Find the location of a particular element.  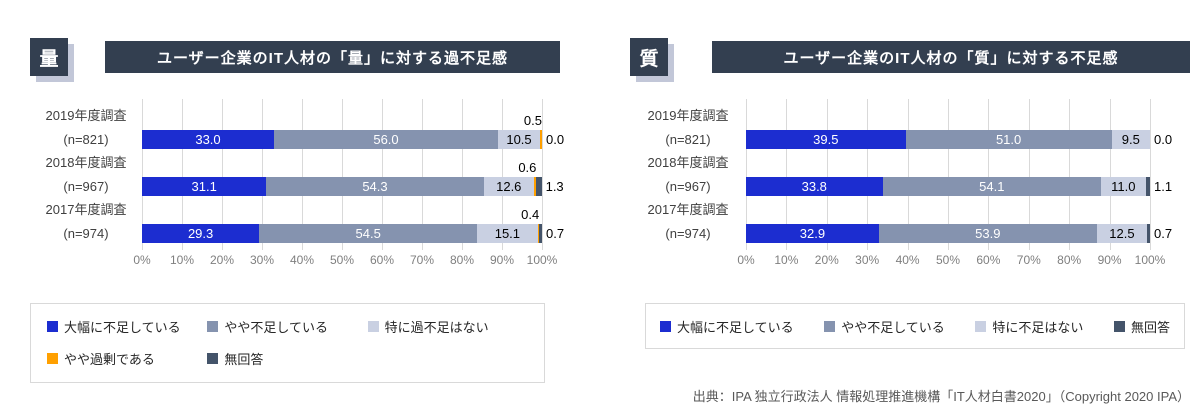

chart-legend: 大幅に不足している やや不足している 特に不足はない 無回答 is located at coordinates (915, 326).